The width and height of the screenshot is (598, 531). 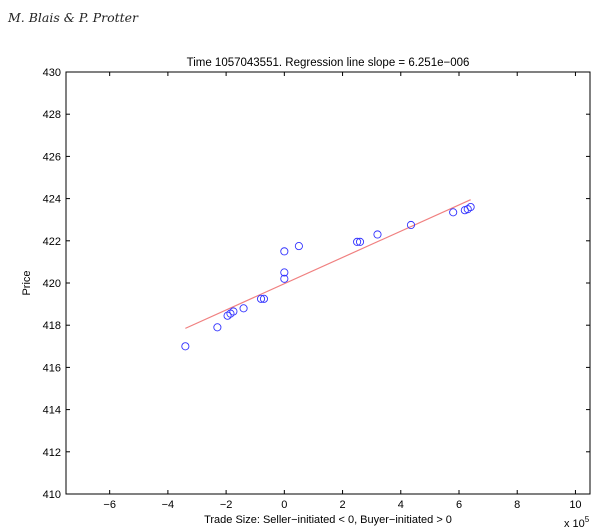 What do you see at coordinates (109, 505) in the screenshot?
I see `x-tick-label: −6` at bounding box center [109, 505].